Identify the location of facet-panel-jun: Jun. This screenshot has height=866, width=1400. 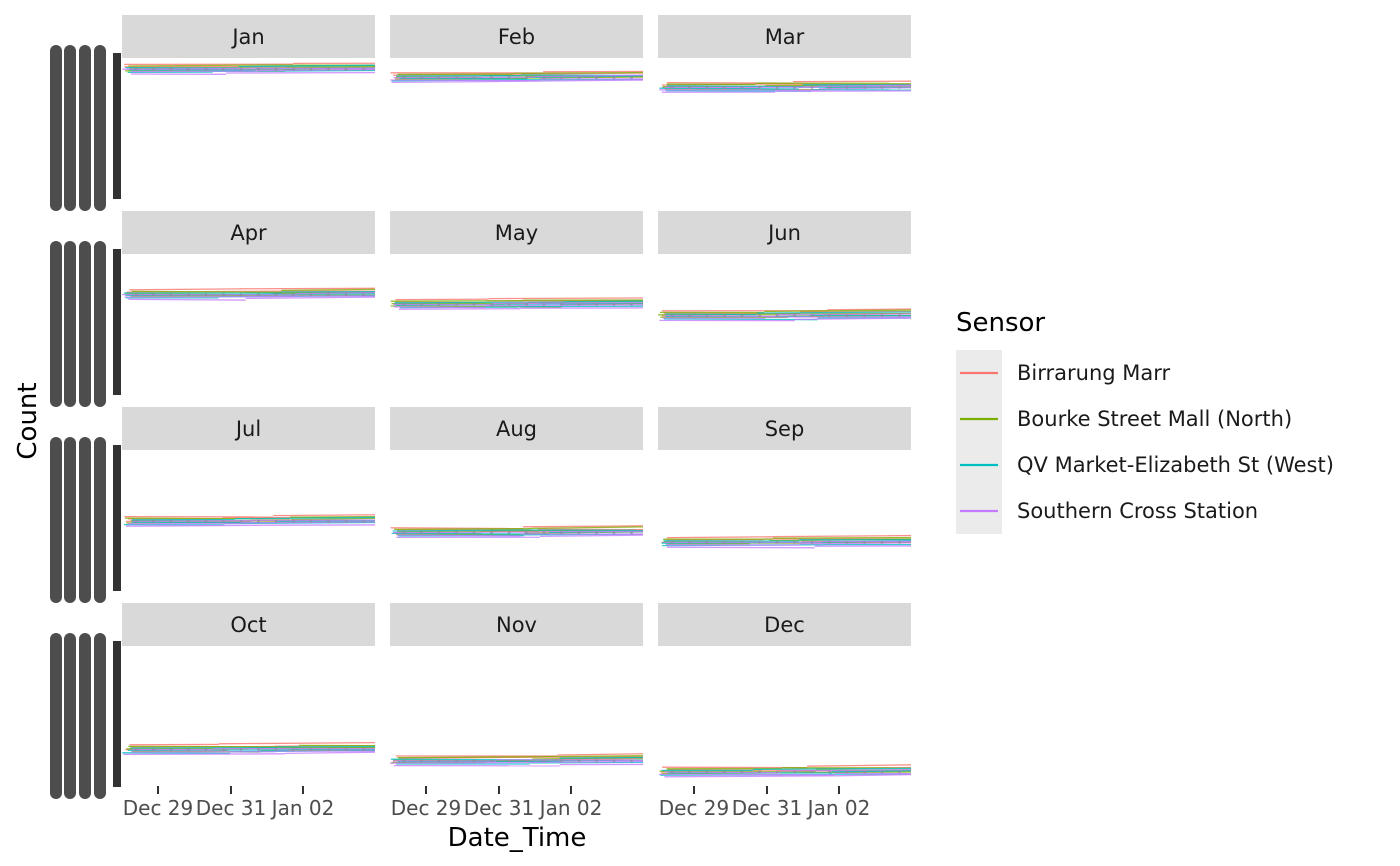
(785, 266).